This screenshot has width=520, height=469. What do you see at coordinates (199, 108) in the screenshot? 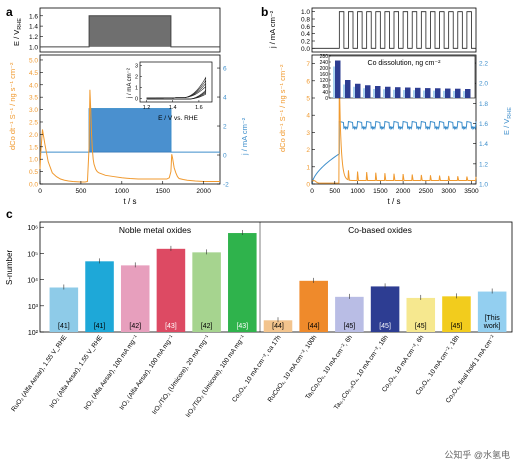
I see `tick-label: 1.6` at bounding box center [199, 108].